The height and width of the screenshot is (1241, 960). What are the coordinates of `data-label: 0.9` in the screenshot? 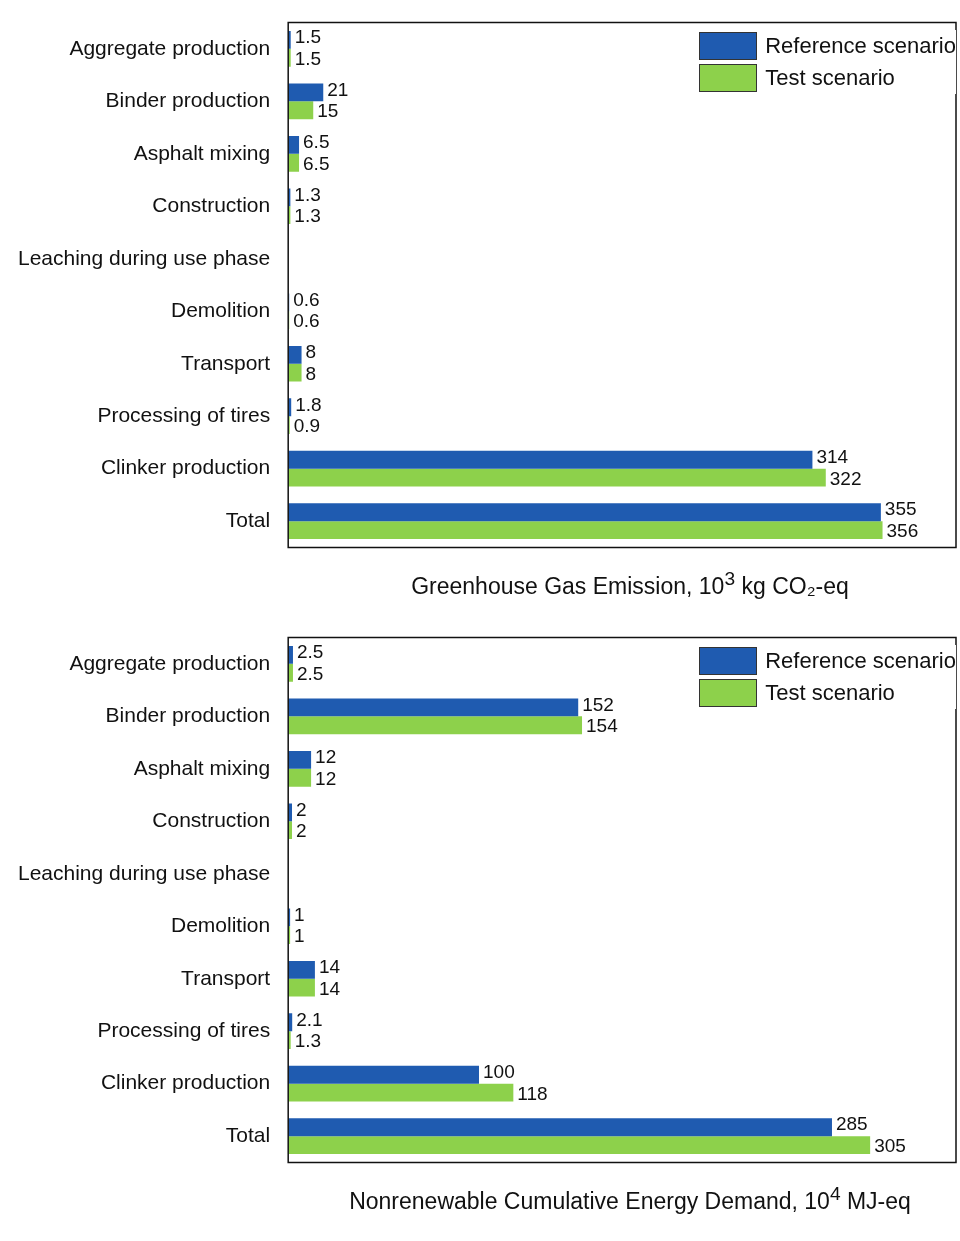 It's located at (307, 426).